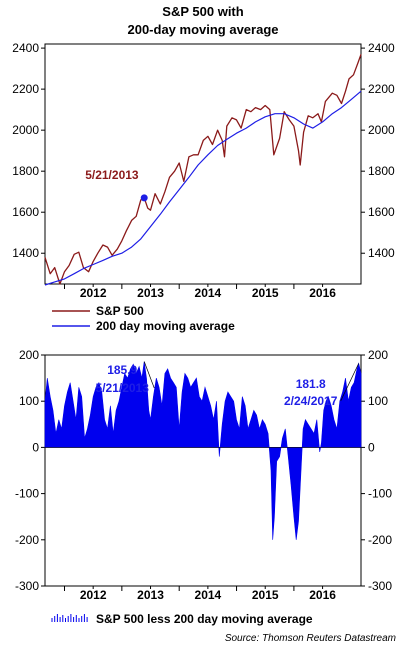 Image resolution: width=407 pixels, height=647 pixels. I want to click on y-tick-right-label: 2200, so click(381, 89).